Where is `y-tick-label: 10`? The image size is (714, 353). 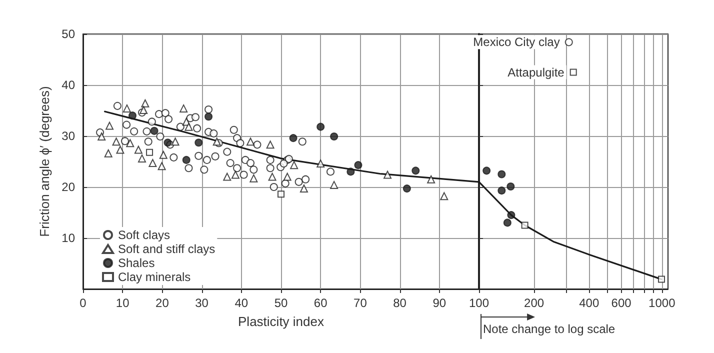
y-tick-label: 10 is located at coordinates (69, 238).